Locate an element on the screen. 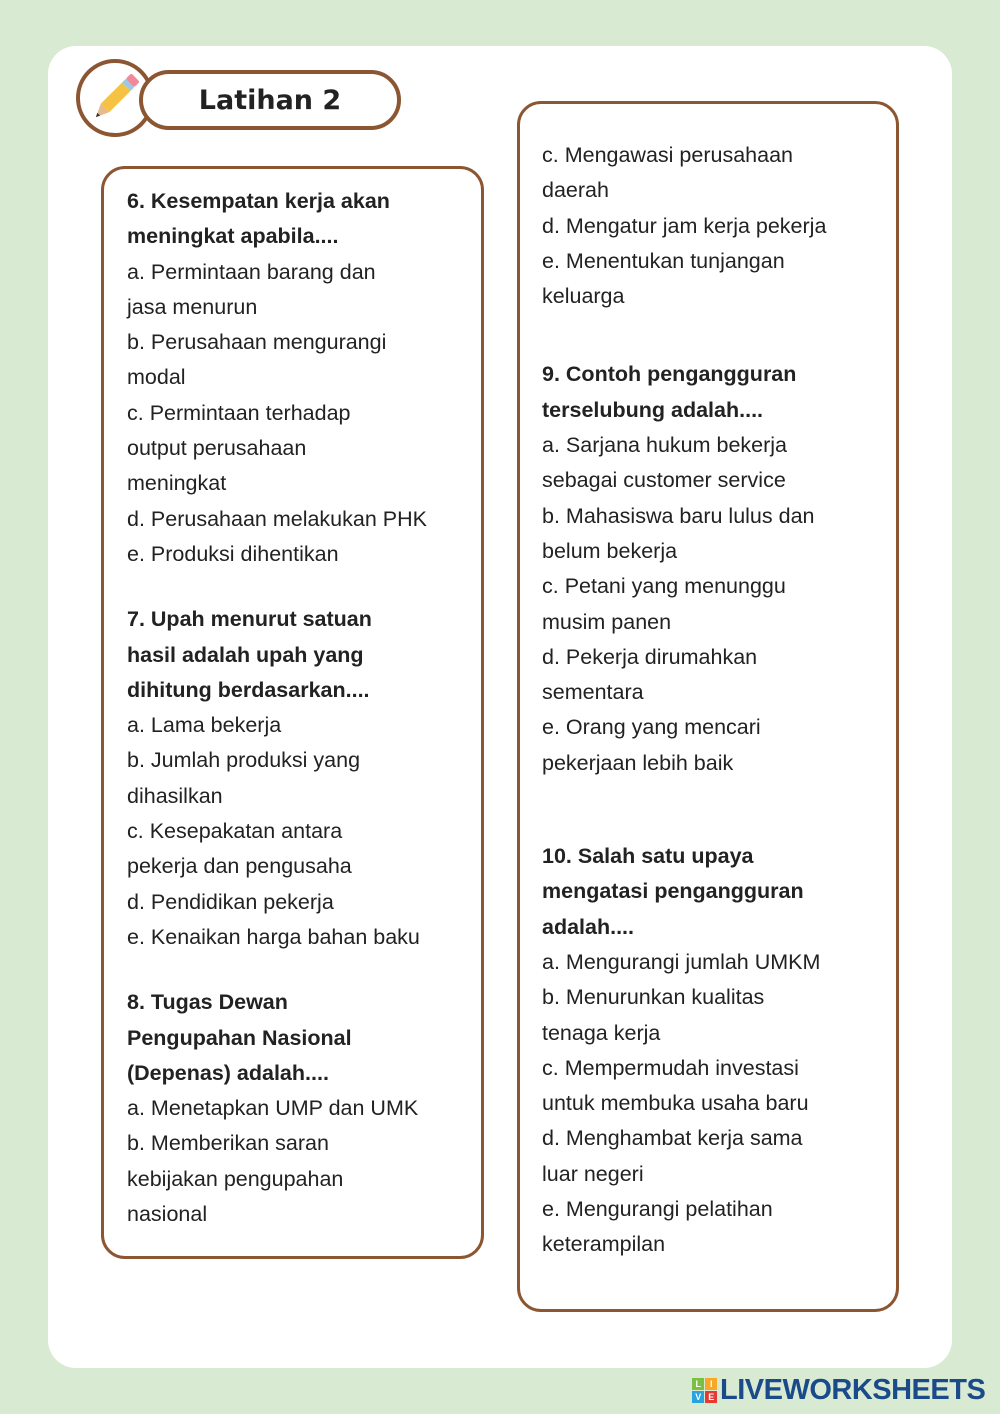  question-text: 8. Tugas Dewan is located at coordinates (207, 1002).